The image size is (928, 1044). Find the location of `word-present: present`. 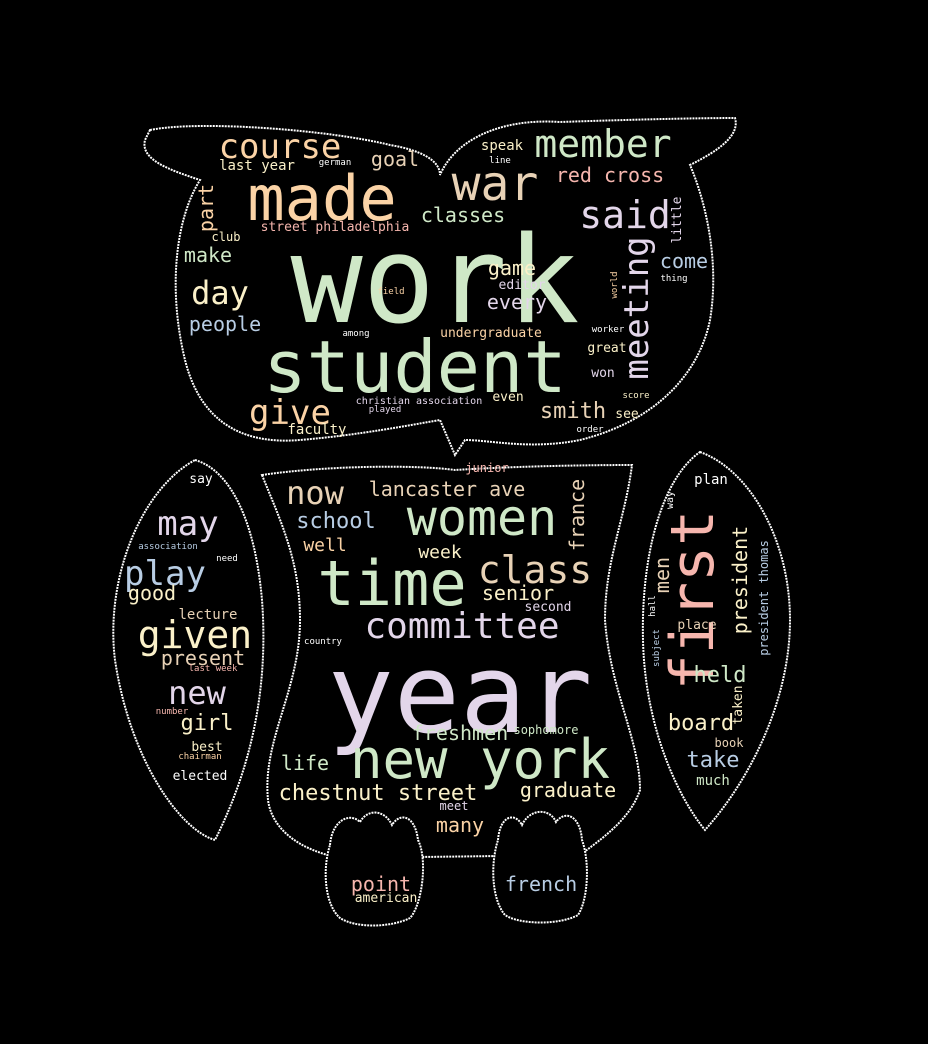

word-present: present is located at coordinates (203, 658).